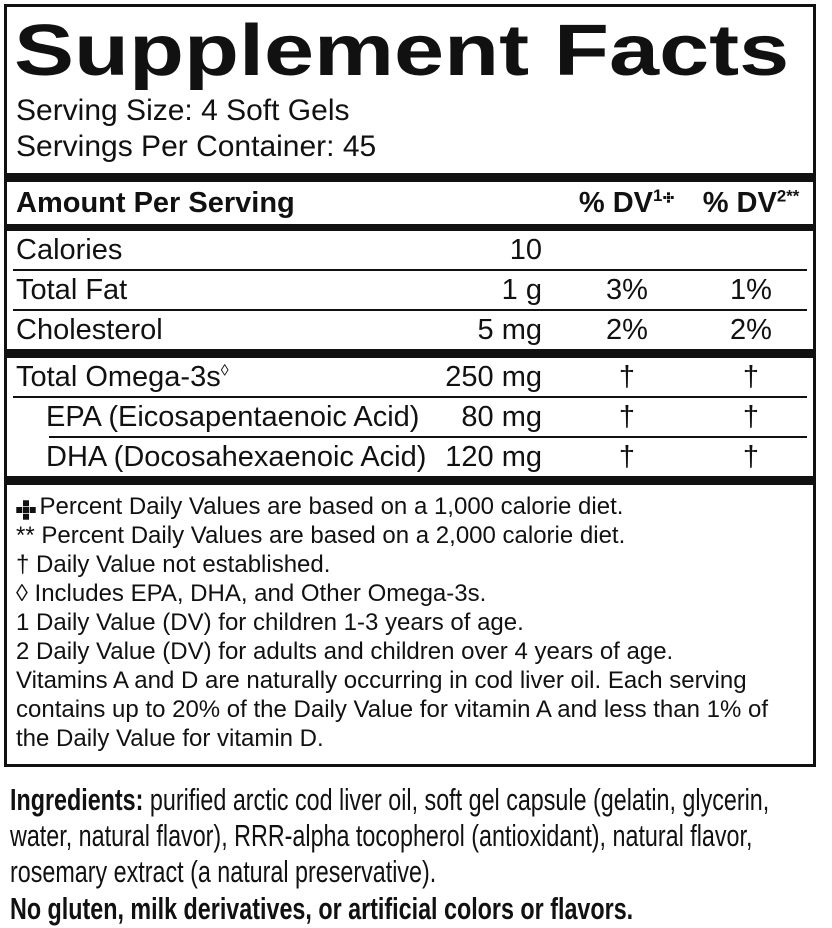 The height and width of the screenshot is (928, 832). What do you see at coordinates (658, 195) in the screenshot?
I see `dv1-sup: 1` at bounding box center [658, 195].